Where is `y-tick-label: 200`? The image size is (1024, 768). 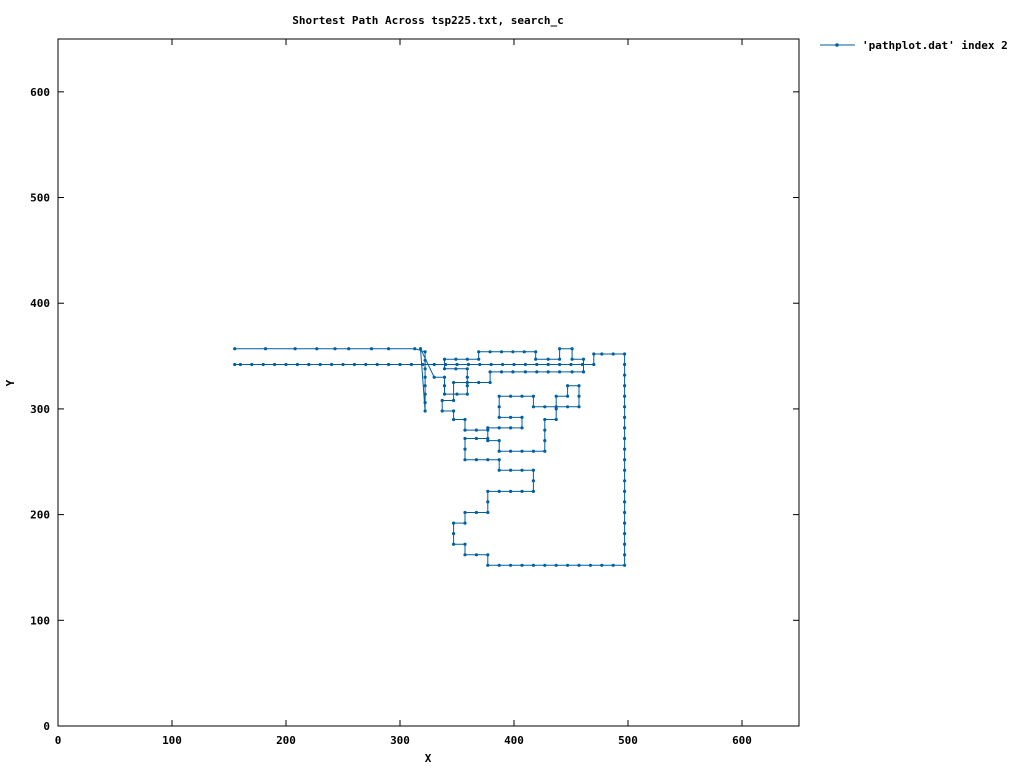
y-tick-label: 200 is located at coordinates (40, 515).